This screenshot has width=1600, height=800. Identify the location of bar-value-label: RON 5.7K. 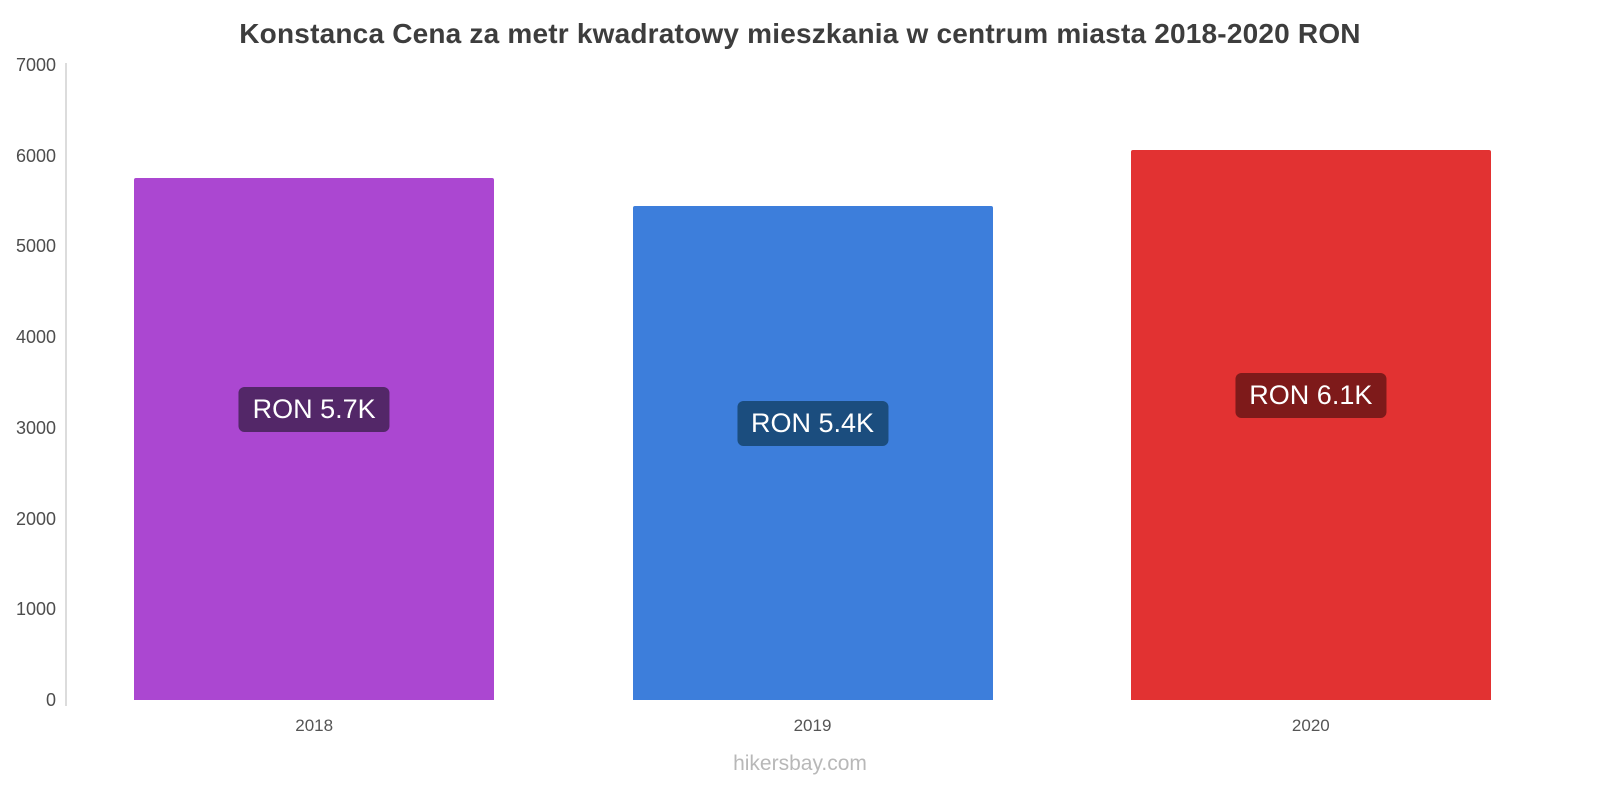
(314, 410).